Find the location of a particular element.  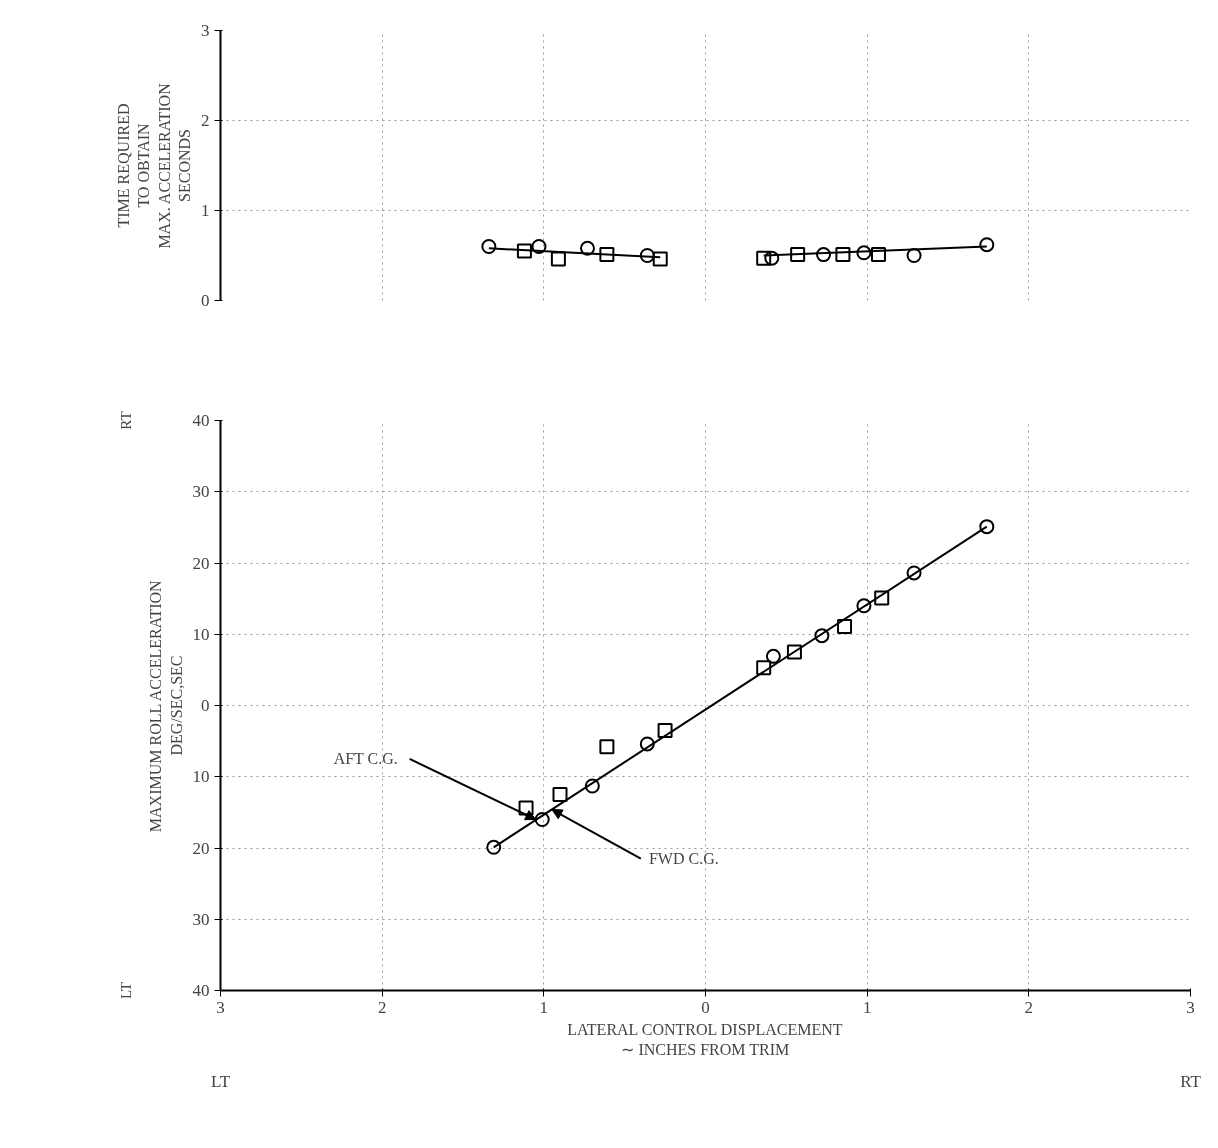

y-tick-label: 1 is located at coordinates (205, 210).